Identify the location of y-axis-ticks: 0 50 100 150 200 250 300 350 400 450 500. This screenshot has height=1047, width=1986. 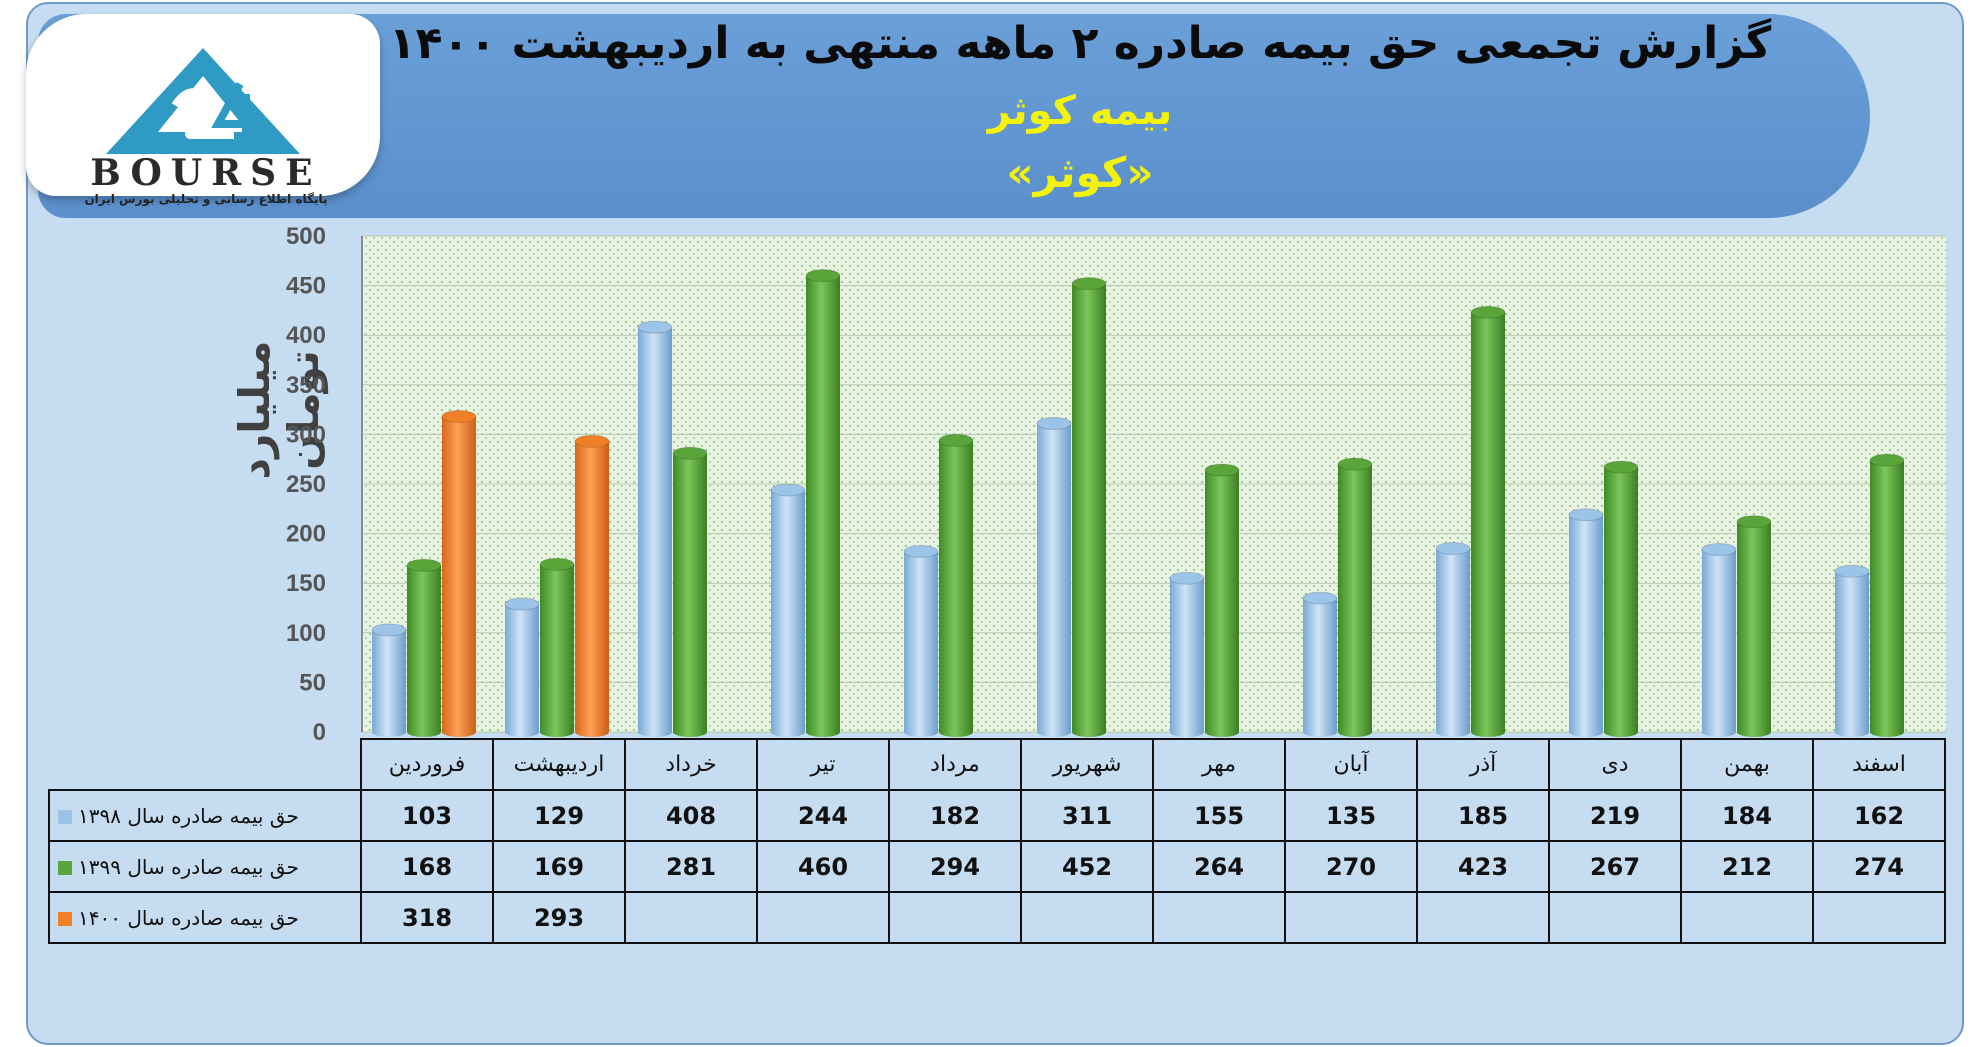
(306, 481).